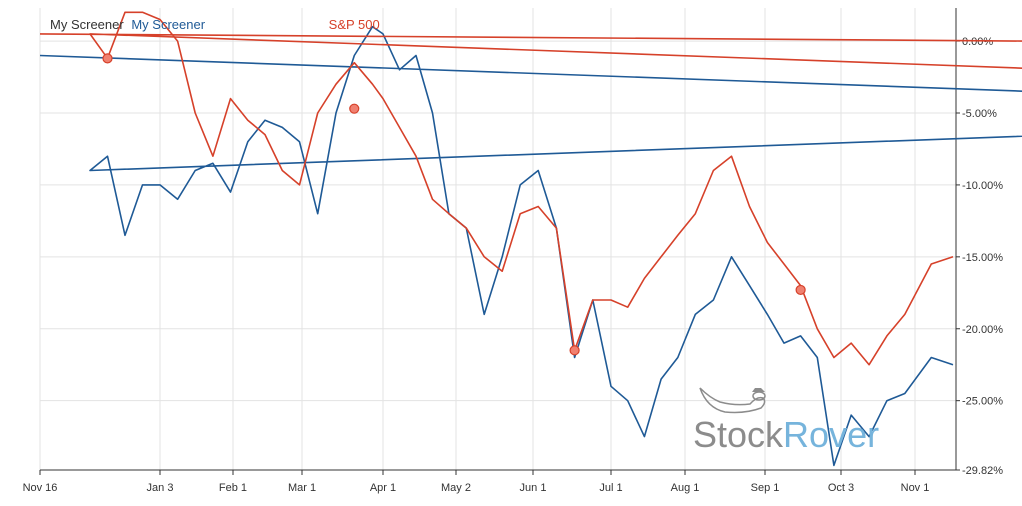 Image resolution: width=1022 pixels, height=506 pixels. Describe the element at coordinates (738, 434) in the screenshot. I see `watermark-stock-text: Stock` at that location.